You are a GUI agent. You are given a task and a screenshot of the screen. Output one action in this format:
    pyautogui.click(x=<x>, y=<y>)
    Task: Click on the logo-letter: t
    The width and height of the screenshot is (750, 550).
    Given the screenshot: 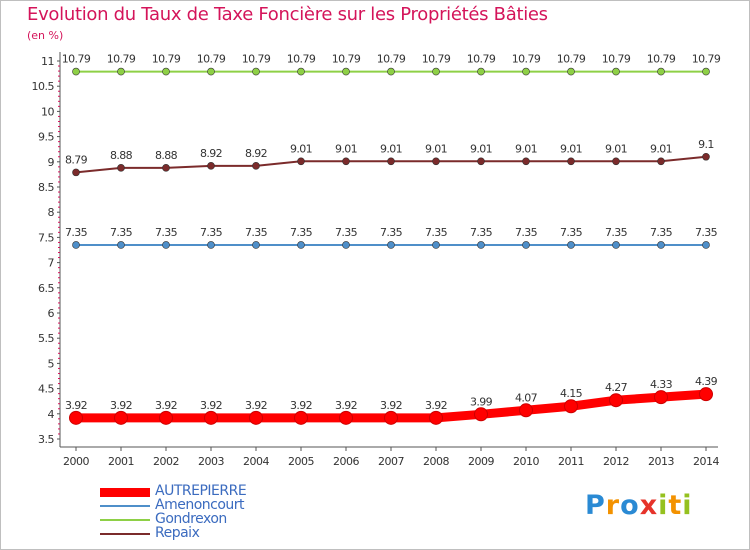 What is the action you would take?
    pyautogui.click(x=675, y=505)
    